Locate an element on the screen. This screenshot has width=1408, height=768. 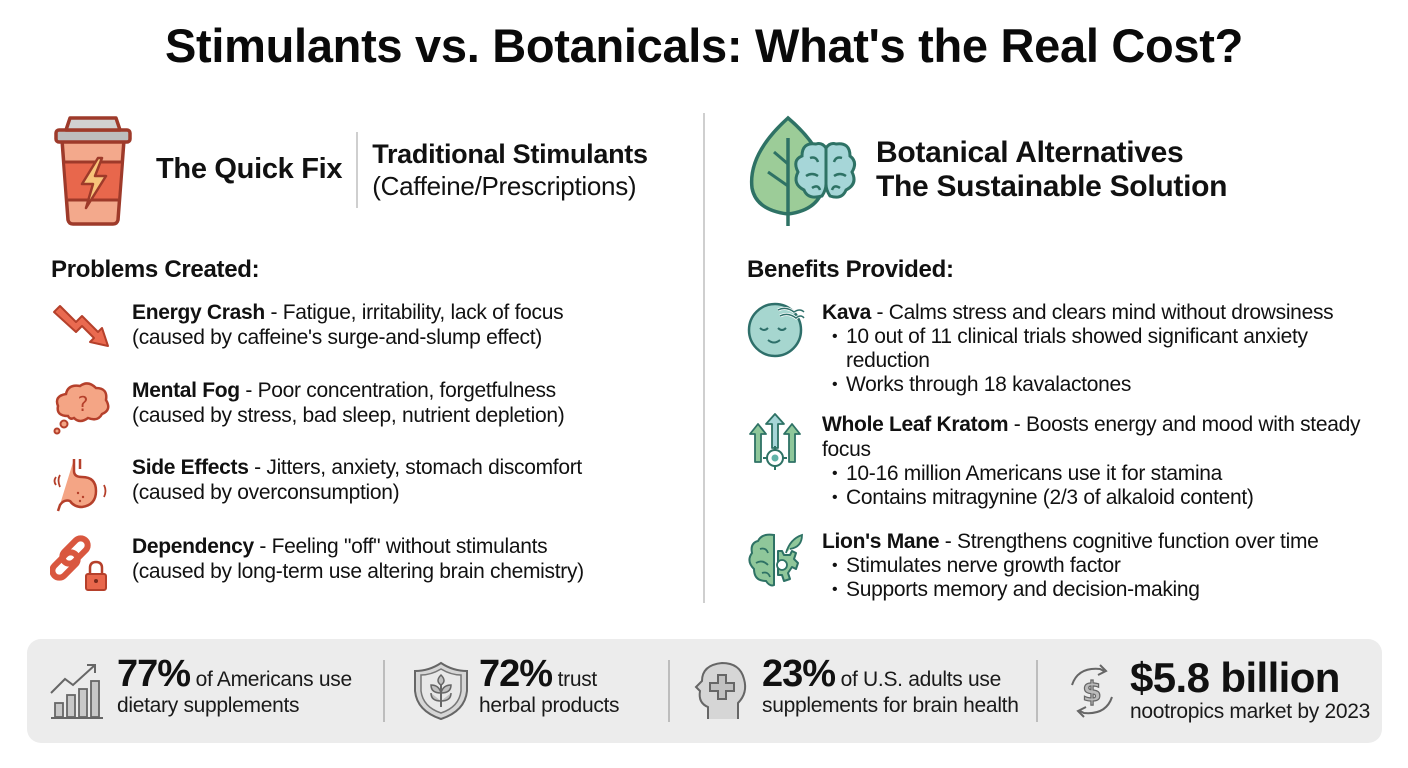
benefit-bullet: Supports memory and decision-making is located at coordinates (1075, 590).